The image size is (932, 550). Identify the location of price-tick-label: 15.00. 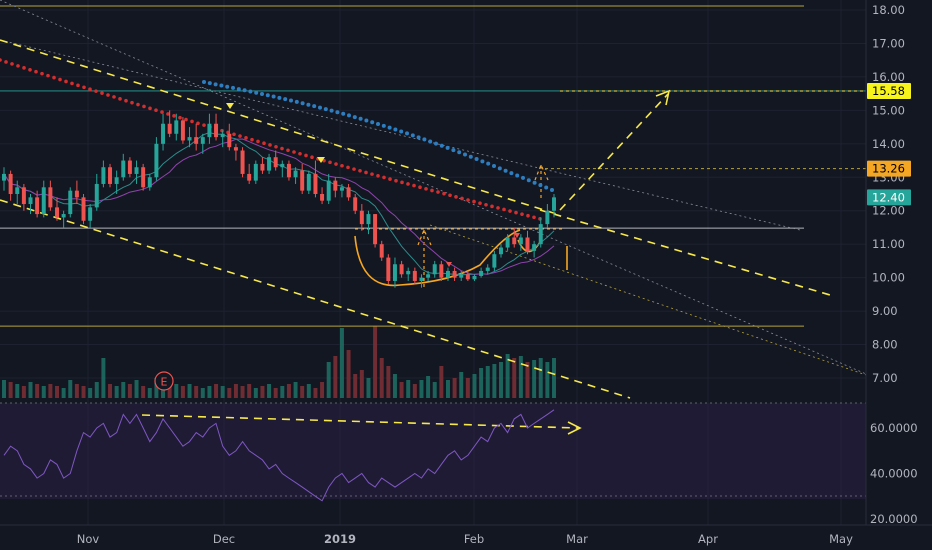
(888, 110).